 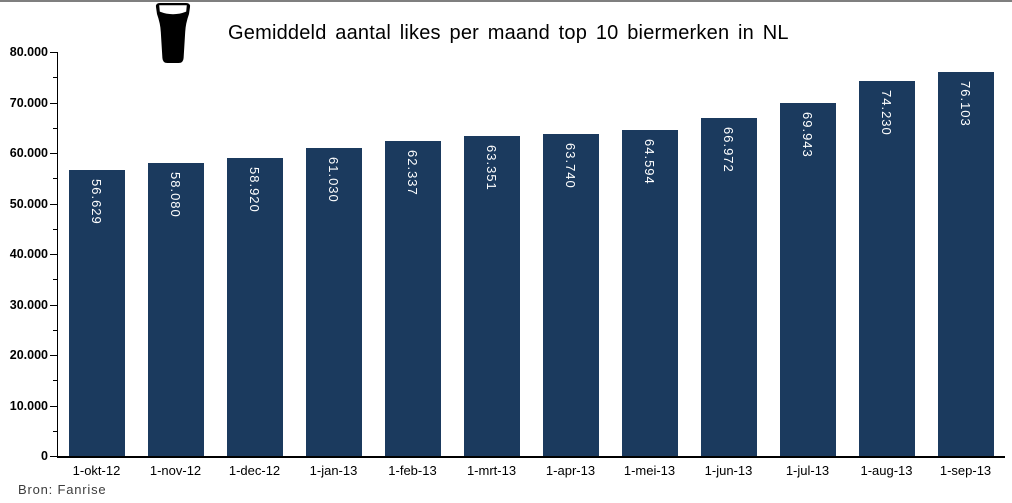 I want to click on x-axis-tick-label: 1-jun-13, so click(x=728, y=470).